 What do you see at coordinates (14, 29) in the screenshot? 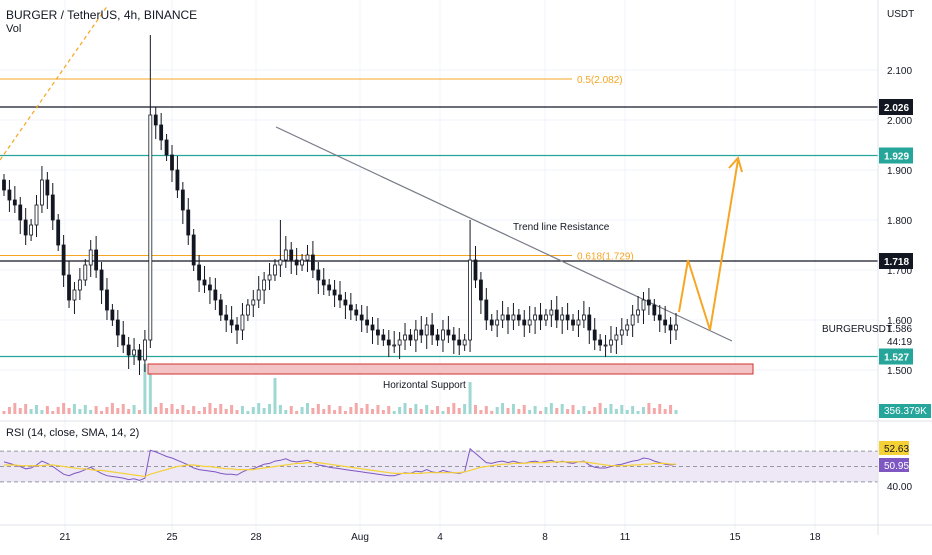
I see `volume-legend: Vol` at bounding box center [14, 29].